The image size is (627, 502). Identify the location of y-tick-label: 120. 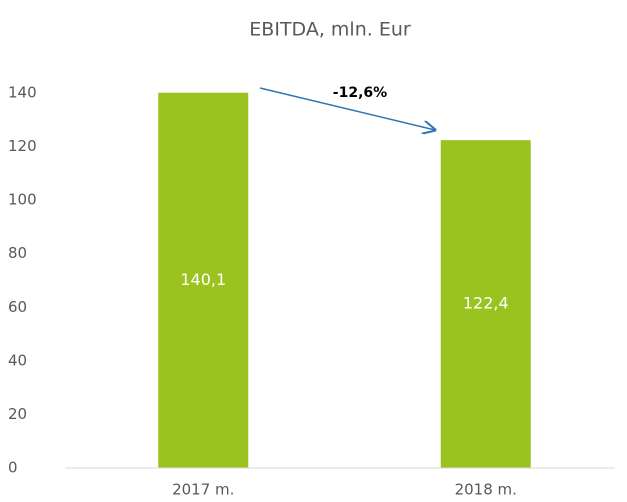
(22, 146).